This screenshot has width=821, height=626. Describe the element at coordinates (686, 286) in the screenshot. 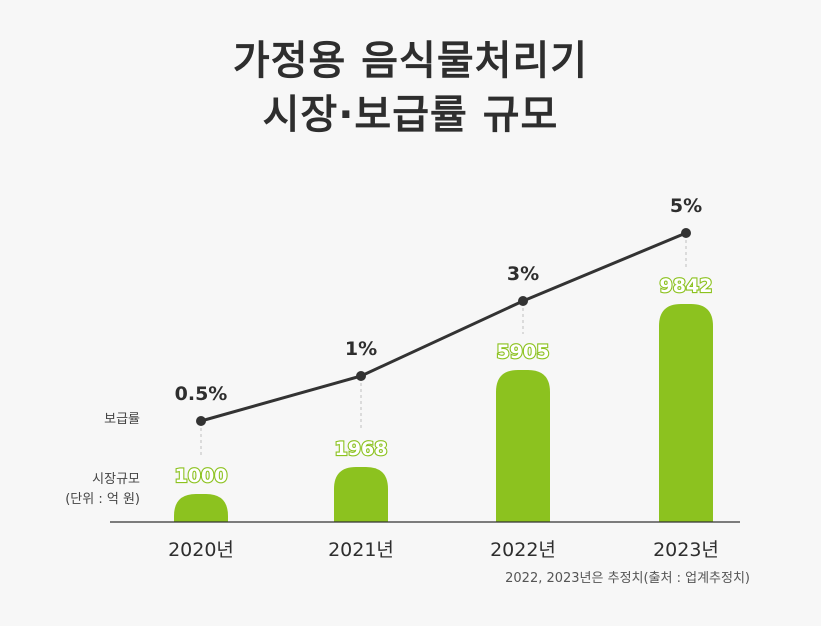

I see `bar-value-label-4: 9842` at that location.